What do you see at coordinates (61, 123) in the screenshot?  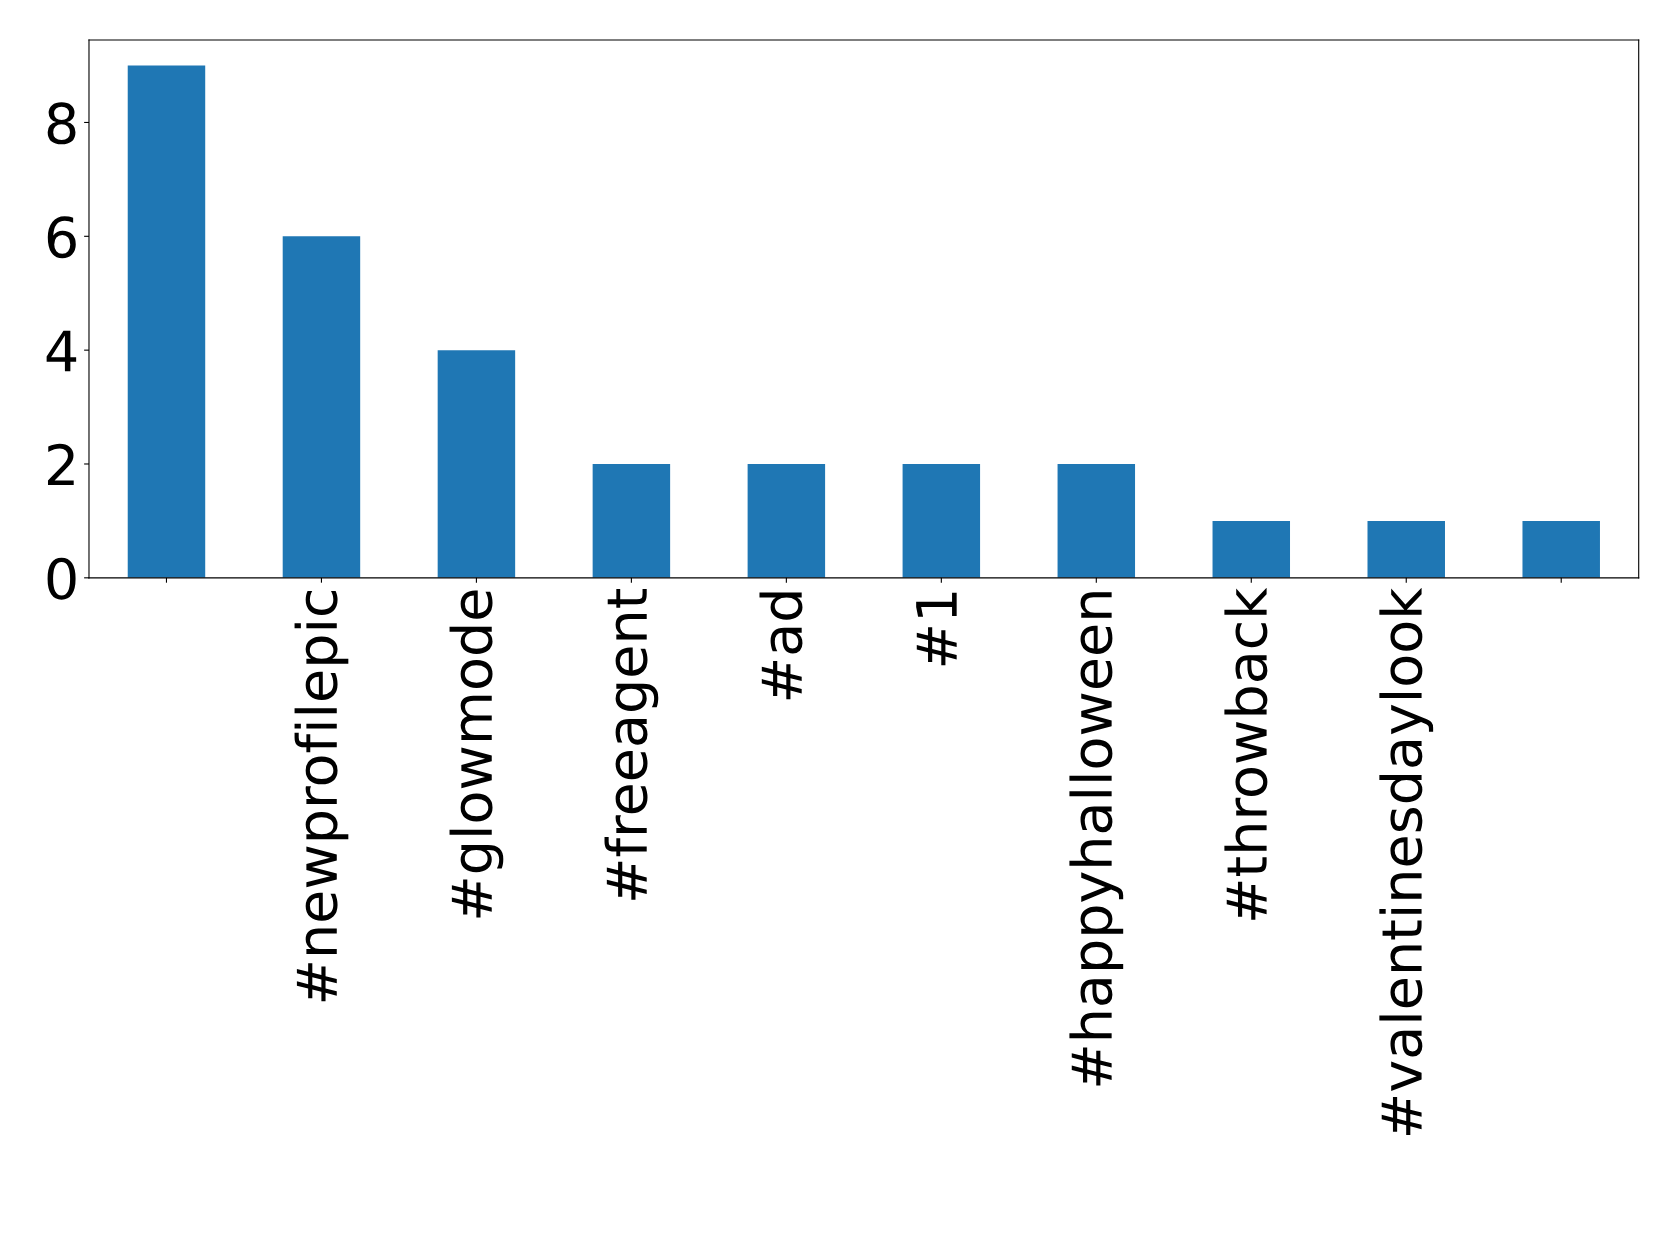 I see `y-tick-label: 8` at bounding box center [61, 123].